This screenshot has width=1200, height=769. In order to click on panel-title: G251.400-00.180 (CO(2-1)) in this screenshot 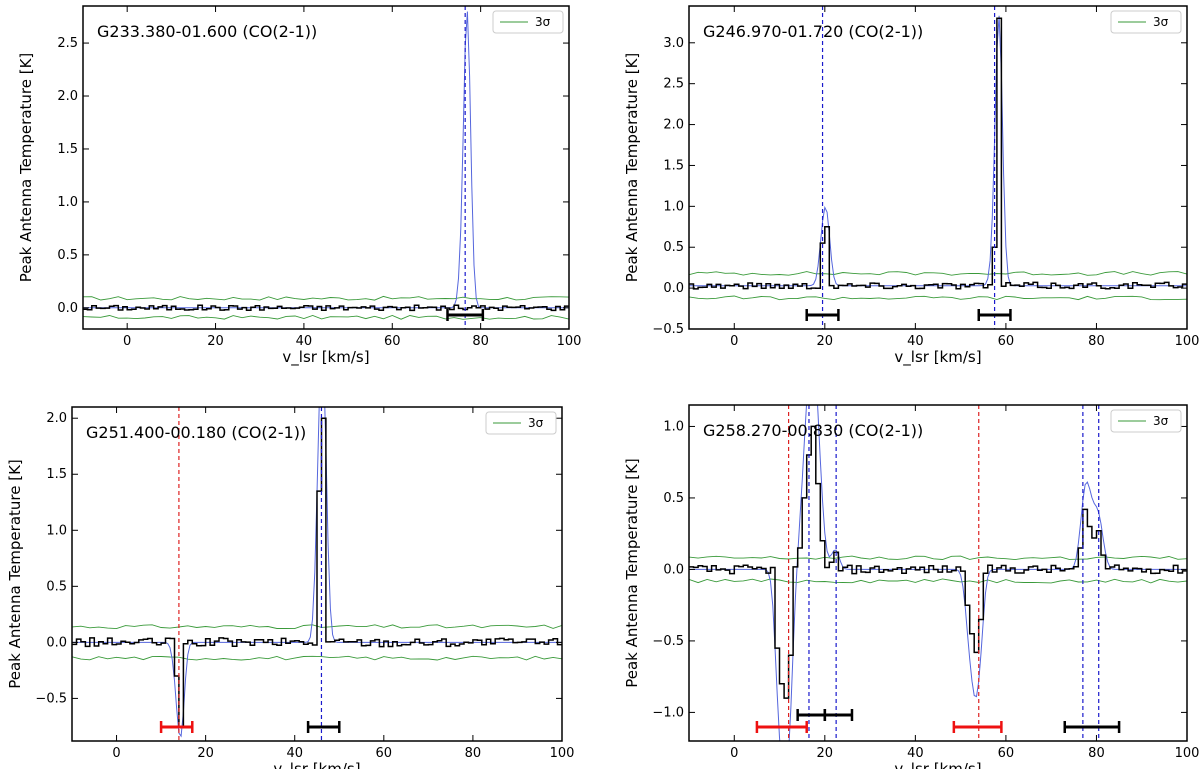, I will do `click(196, 432)`.